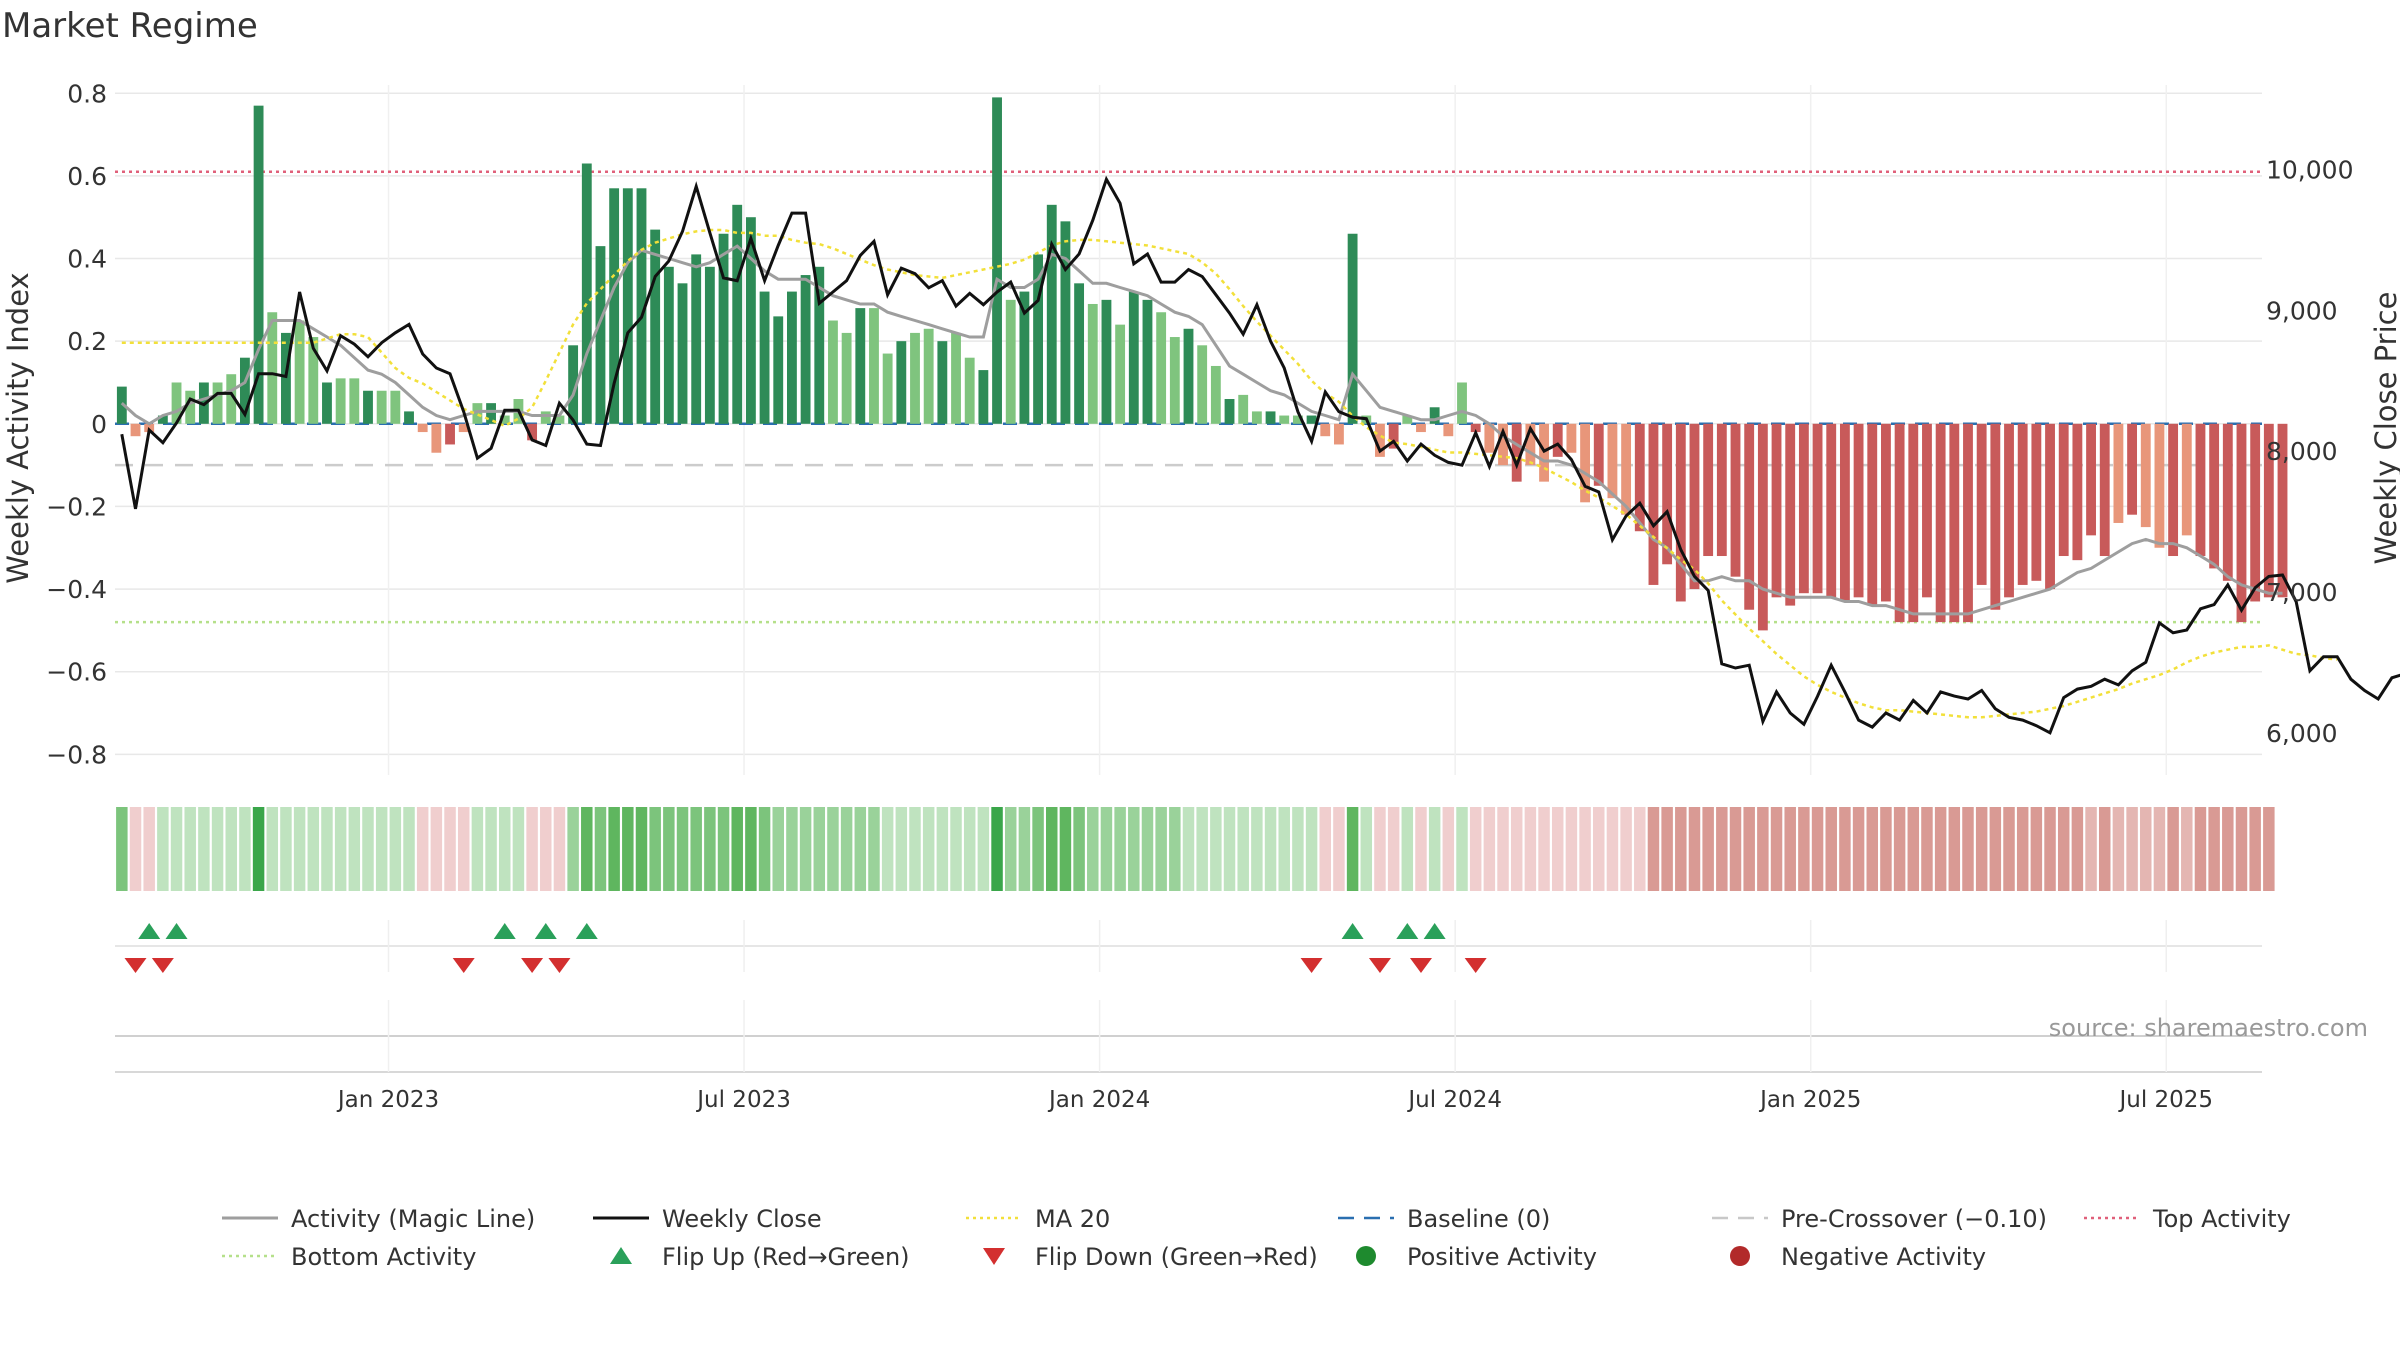 The image size is (2400, 1350). I want to click on legend-label: Activity (Magic Line), so click(413, 1219).